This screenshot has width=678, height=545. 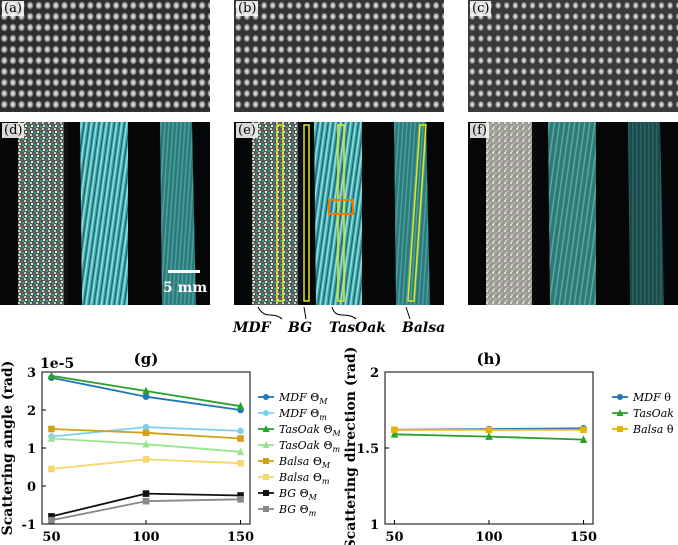 What do you see at coordinates (573, 213) in the screenshot?
I see `panel-f-image: (f)` at bounding box center [573, 213].